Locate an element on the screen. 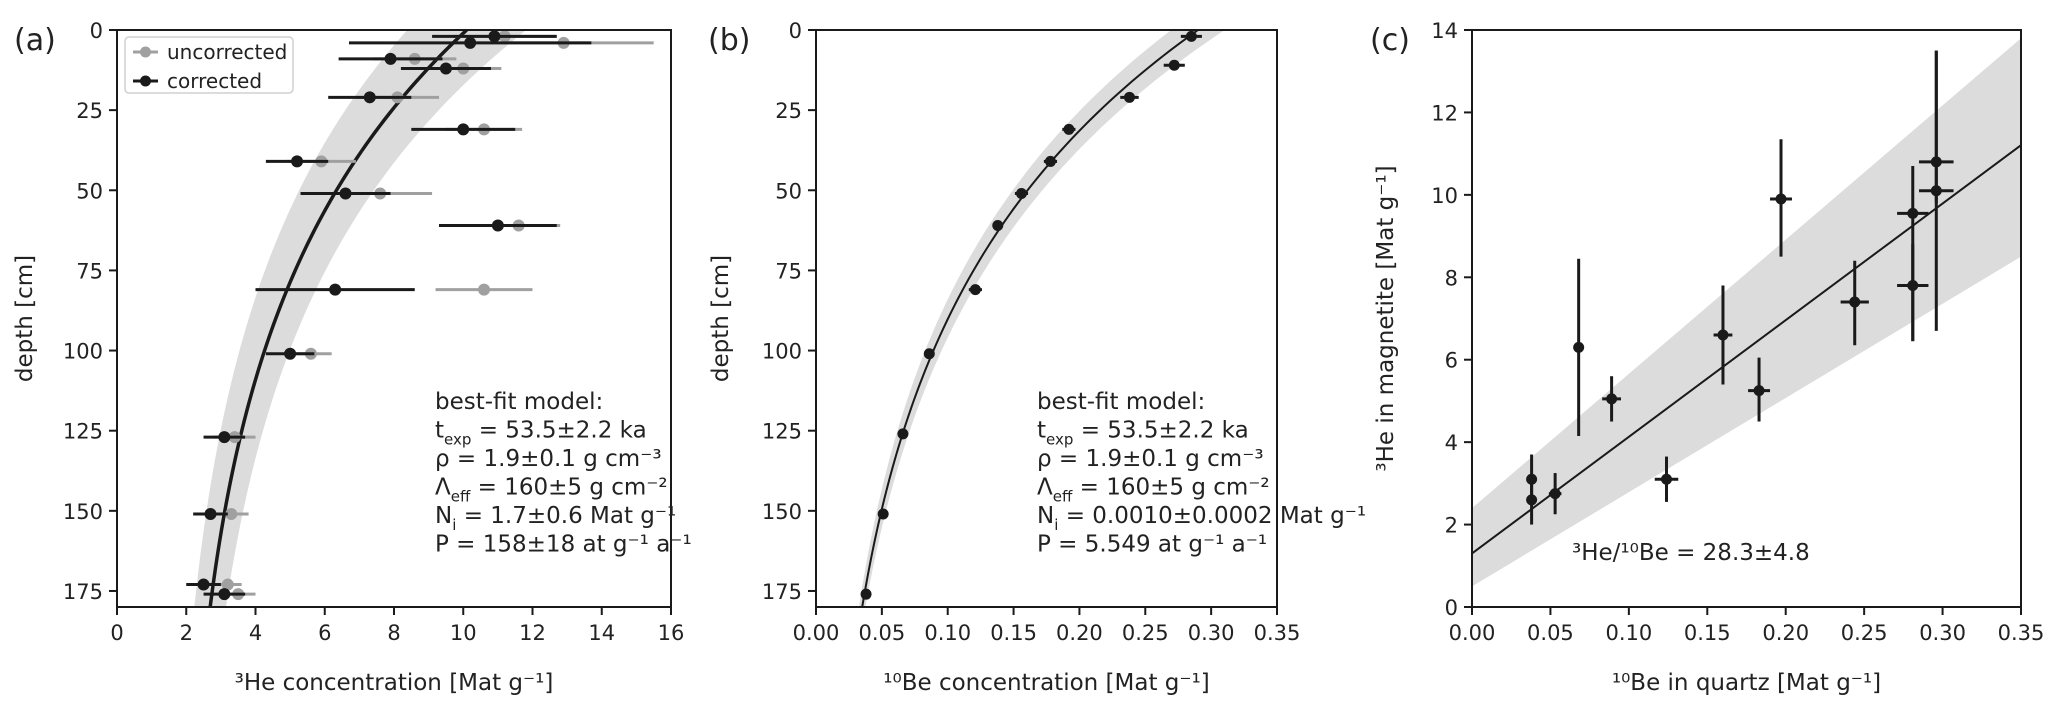 This screenshot has height=713, width=2067. x-tick-label: 8 is located at coordinates (393, 633).